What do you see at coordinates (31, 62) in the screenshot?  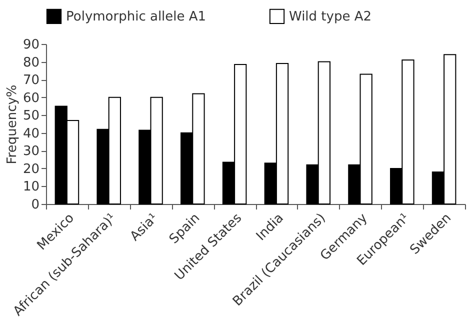 I see `y-tick-label: 80` at bounding box center [31, 62].